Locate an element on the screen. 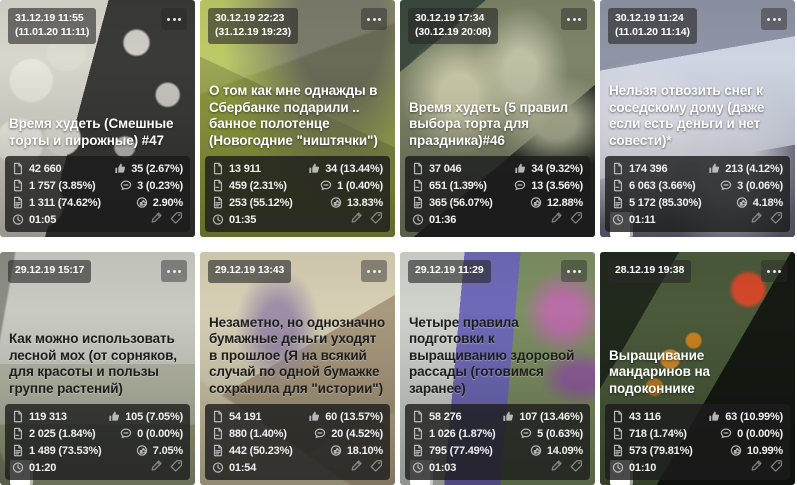  stats-row-fullreads-engagement: 573 (79.81%) 10.99% is located at coordinates (697, 450).